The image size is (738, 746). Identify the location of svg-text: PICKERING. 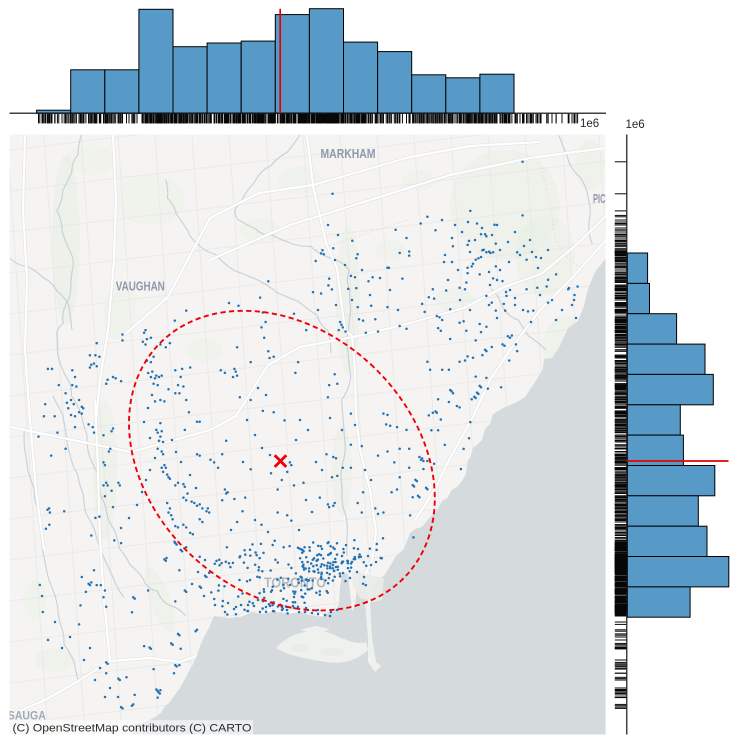
(614, 199).